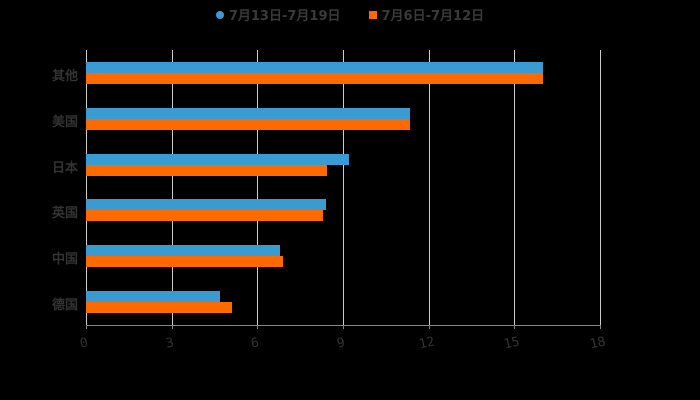  Describe the element at coordinates (64, 122) in the screenshot. I see `y-category-label: 美国` at that location.